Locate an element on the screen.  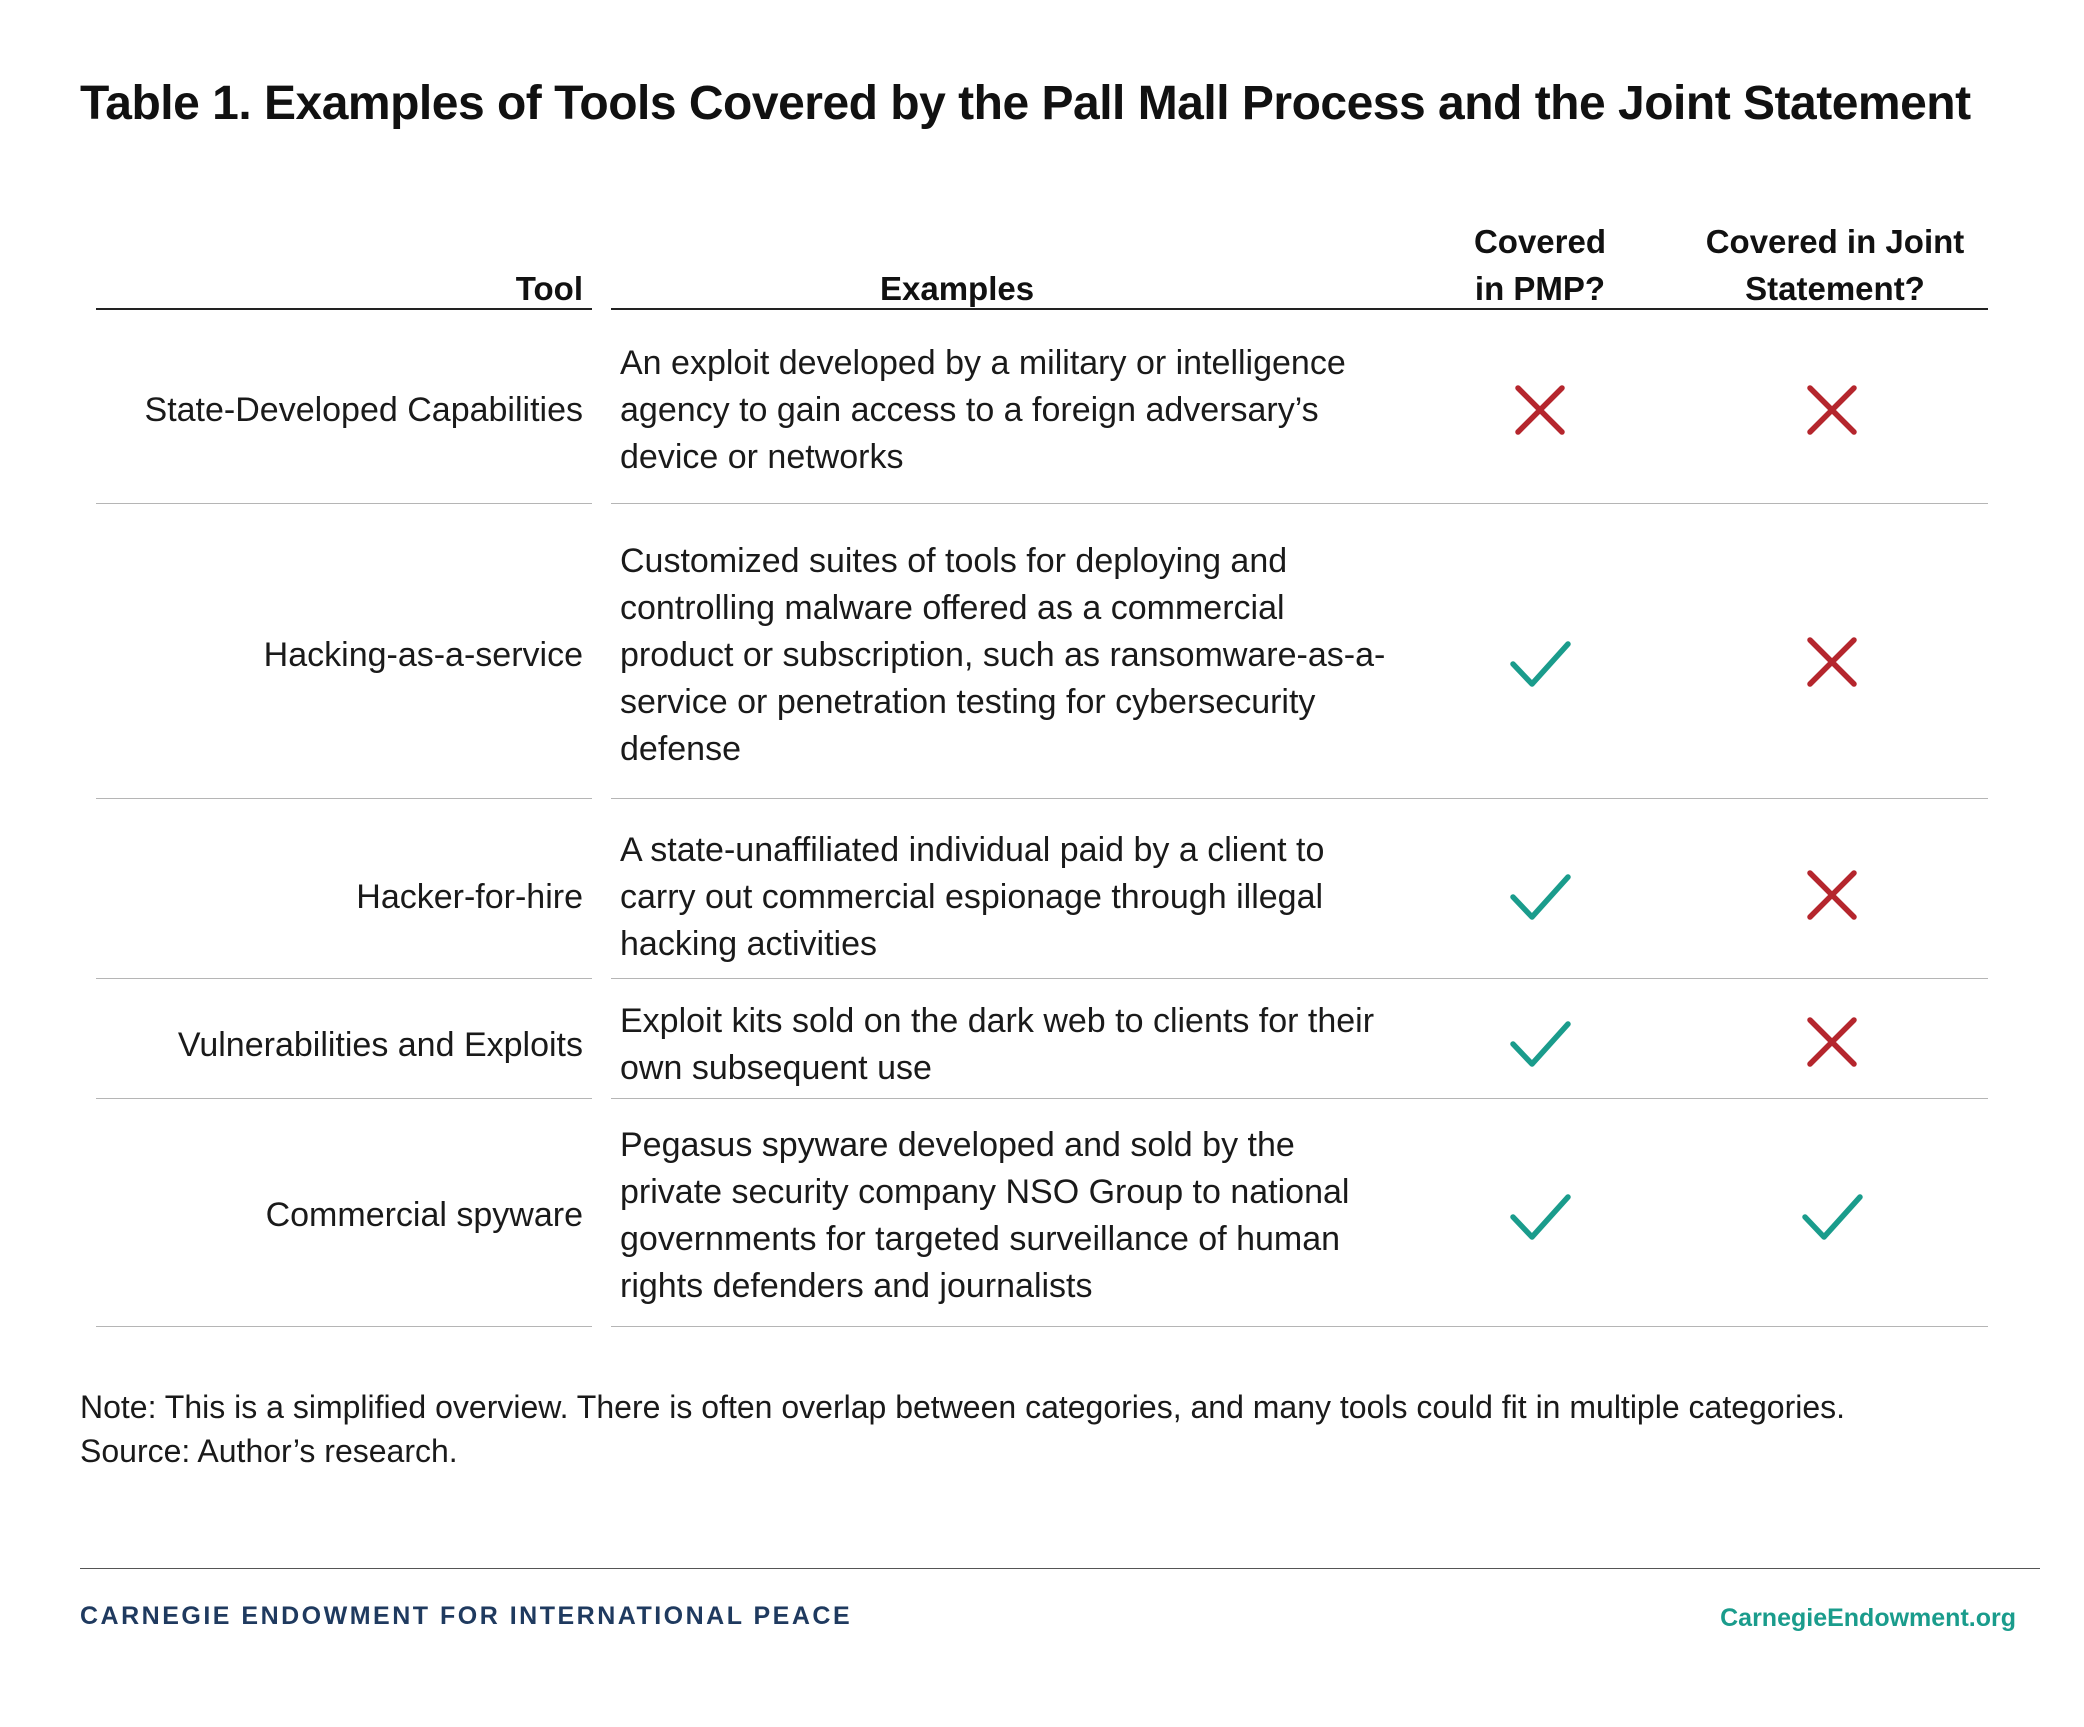
header-covered-joint-line2: Statement? is located at coordinates (1835, 288).